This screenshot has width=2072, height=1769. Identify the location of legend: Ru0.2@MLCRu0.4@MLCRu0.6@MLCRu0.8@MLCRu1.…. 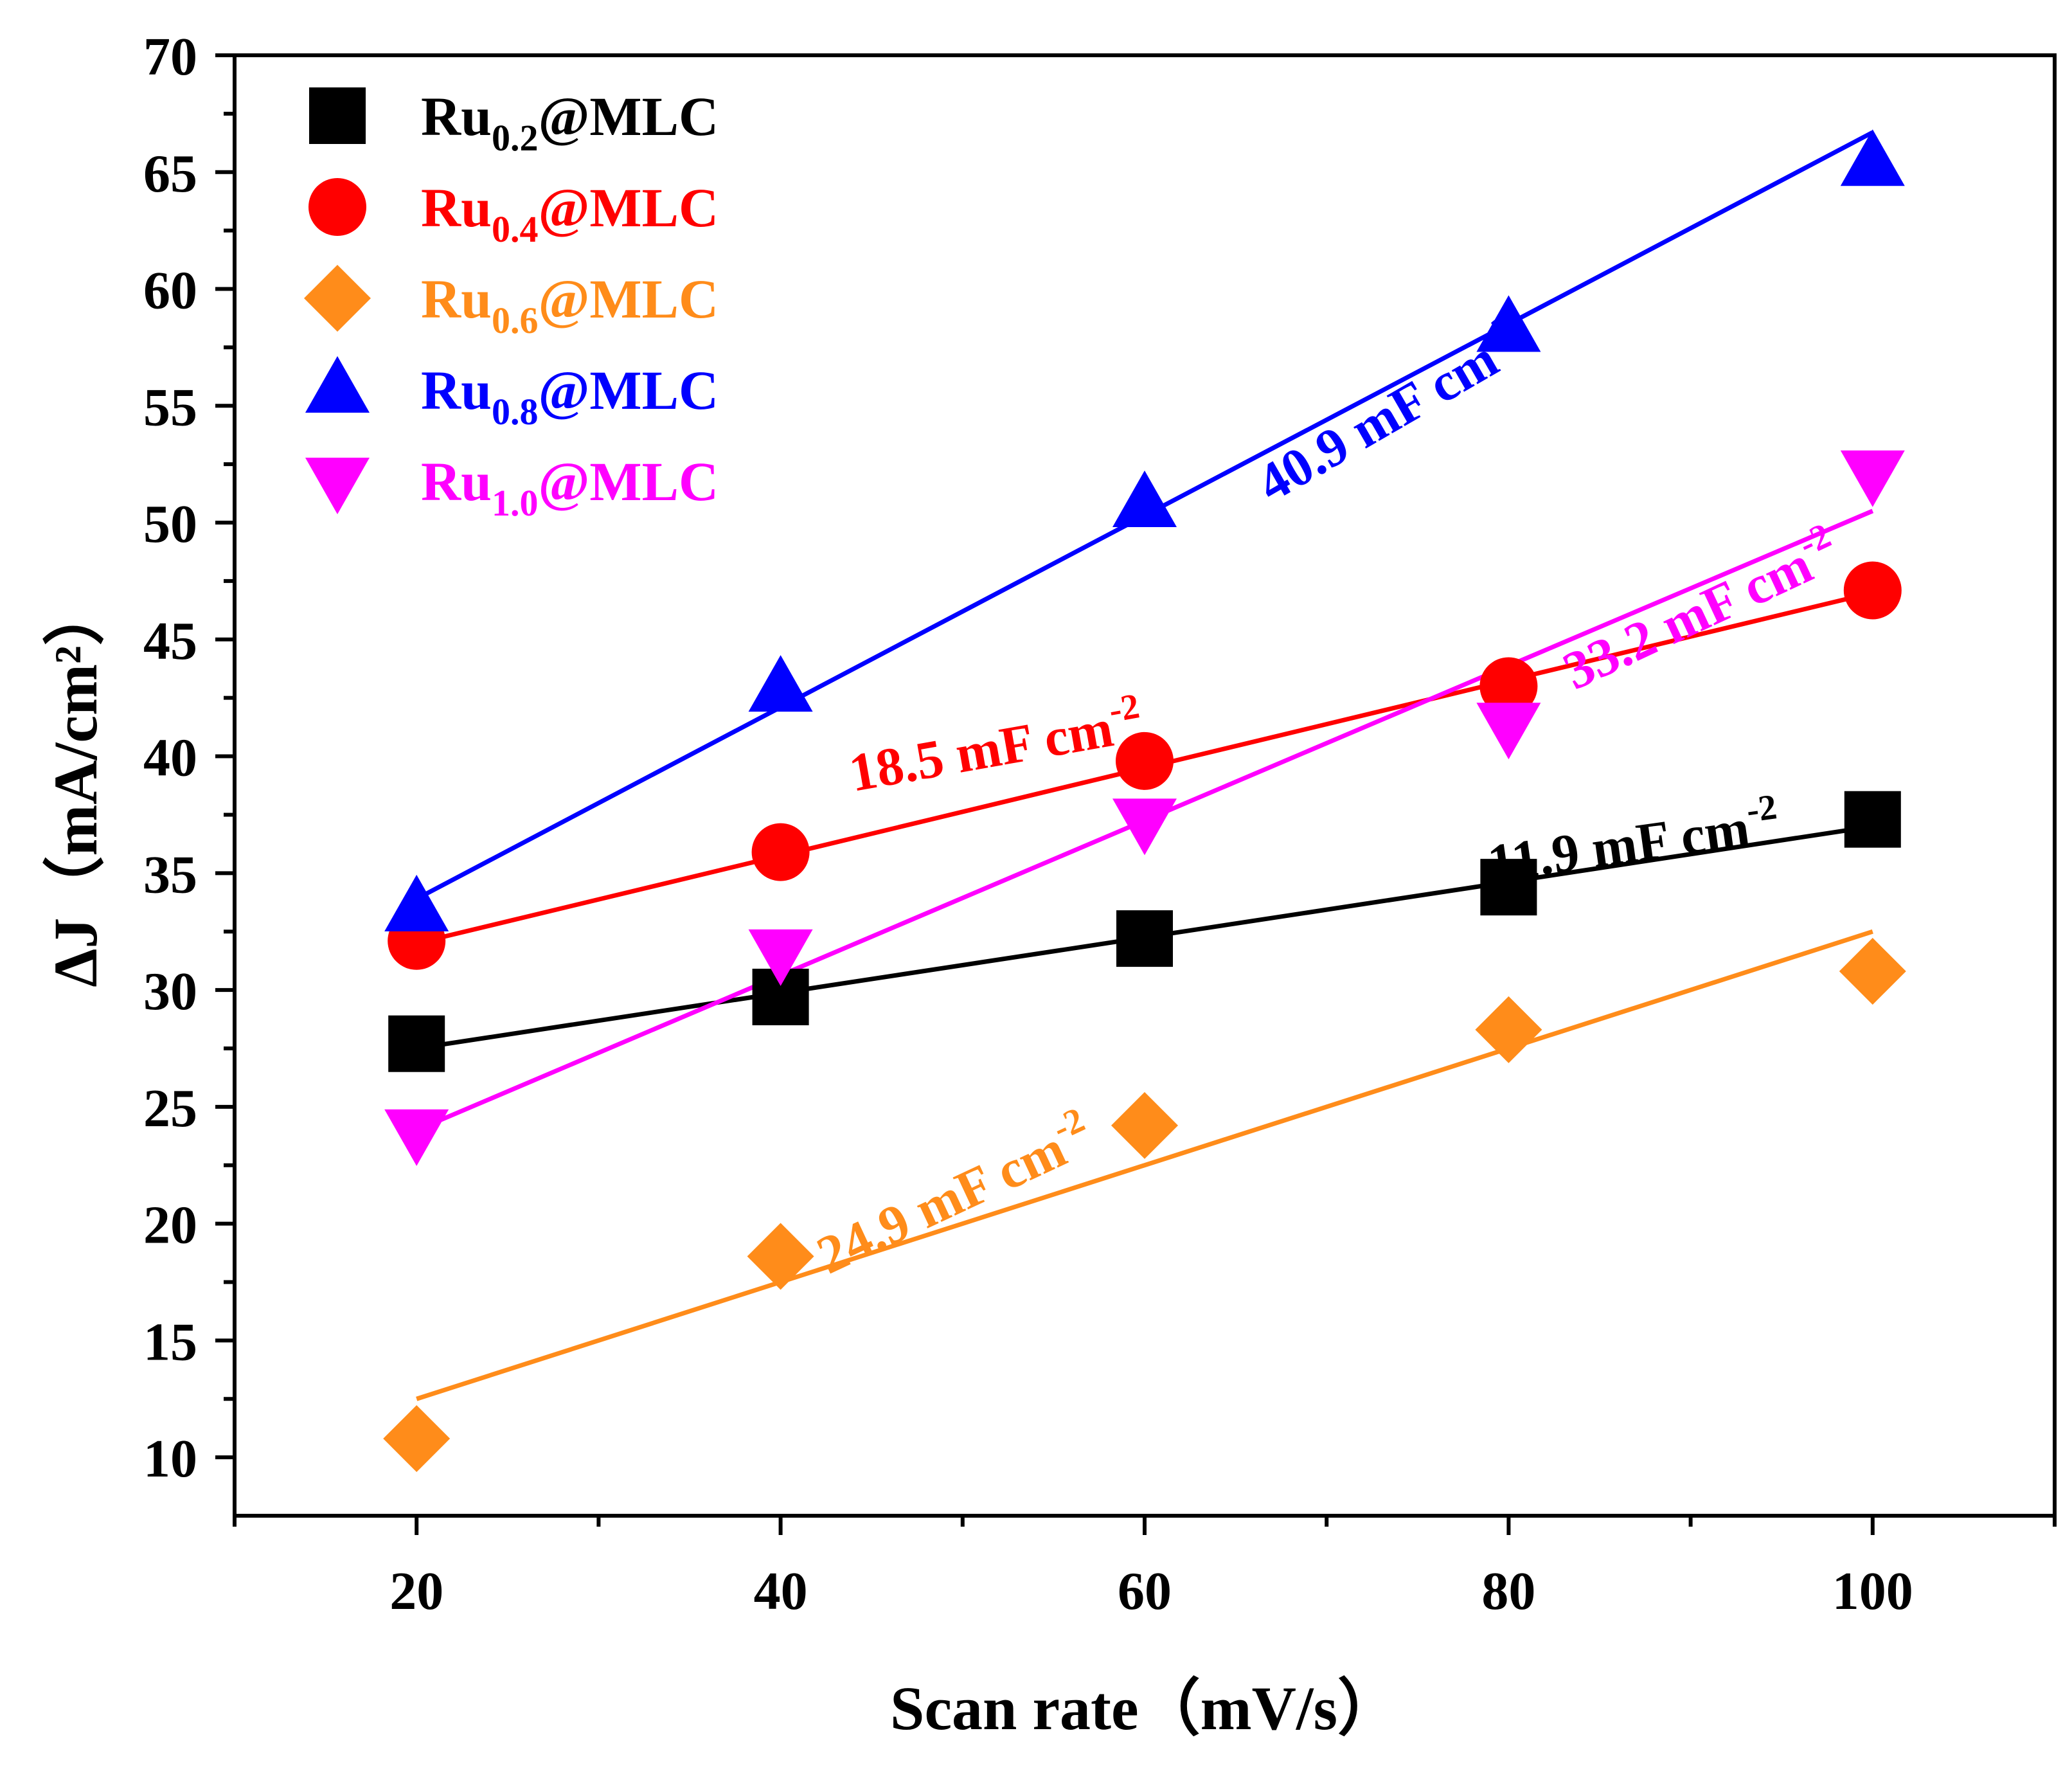
(511, 304).